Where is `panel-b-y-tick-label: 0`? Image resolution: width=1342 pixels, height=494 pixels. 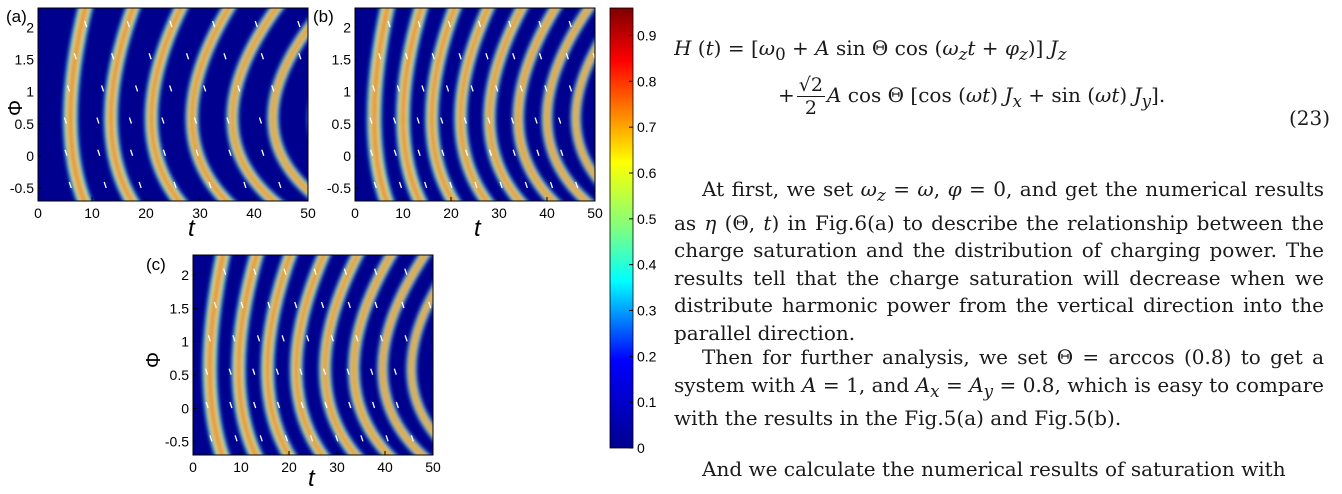 panel-b-y-tick-label: 0 is located at coordinates (347, 156).